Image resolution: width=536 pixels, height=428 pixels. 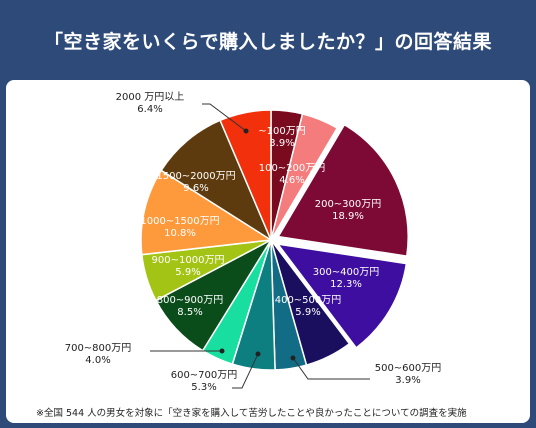 I want to click on slice-value: 6.4%, so click(x=149, y=109).